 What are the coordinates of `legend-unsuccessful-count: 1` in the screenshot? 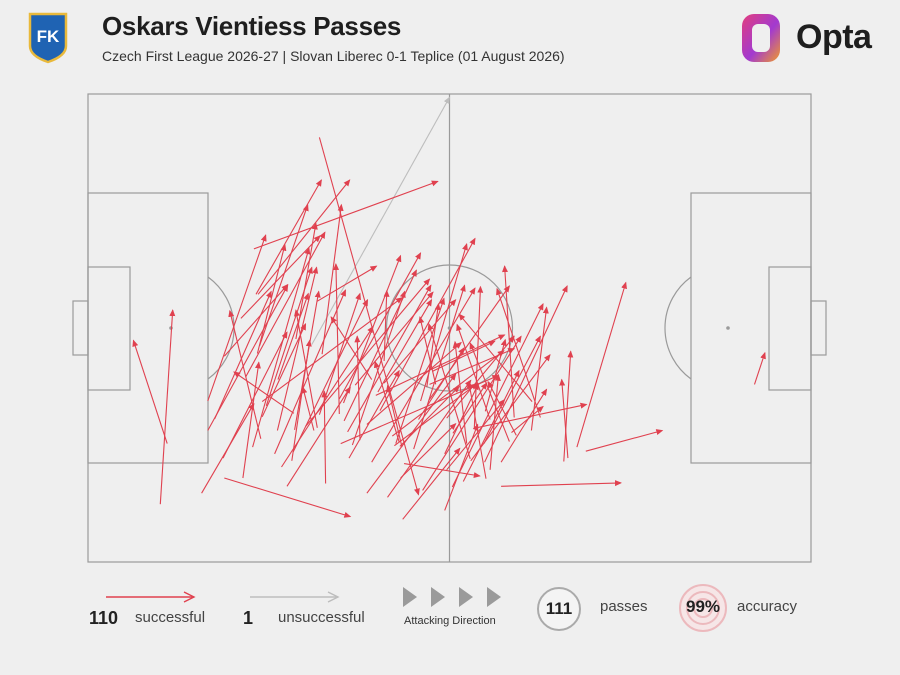 It's located at (248, 618).